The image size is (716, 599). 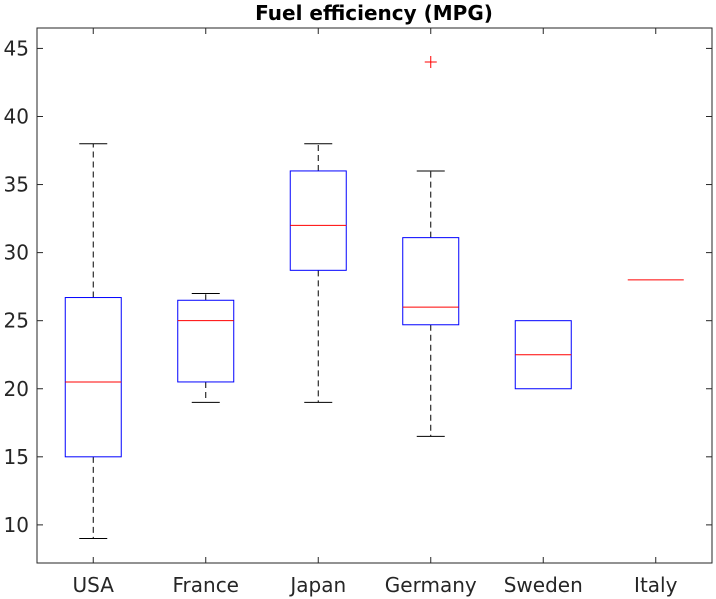 What do you see at coordinates (430, 62) in the screenshot?
I see `outlier-germany` at bounding box center [430, 62].